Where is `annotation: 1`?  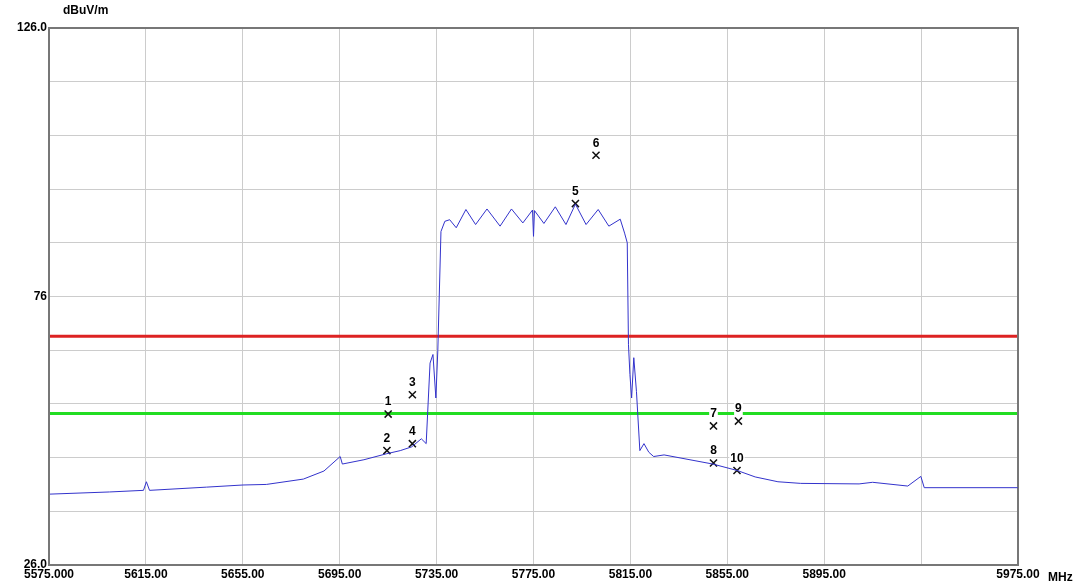
annotation: 1 is located at coordinates (388, 401).